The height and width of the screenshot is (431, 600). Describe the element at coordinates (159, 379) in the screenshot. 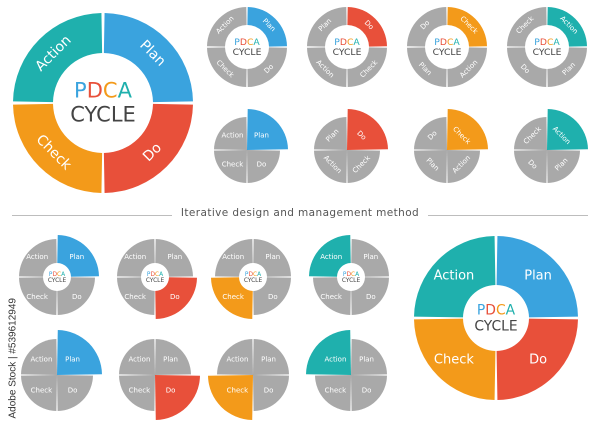

I see `quadrant-pie-b-do: Plan Do Check Action` at that location.